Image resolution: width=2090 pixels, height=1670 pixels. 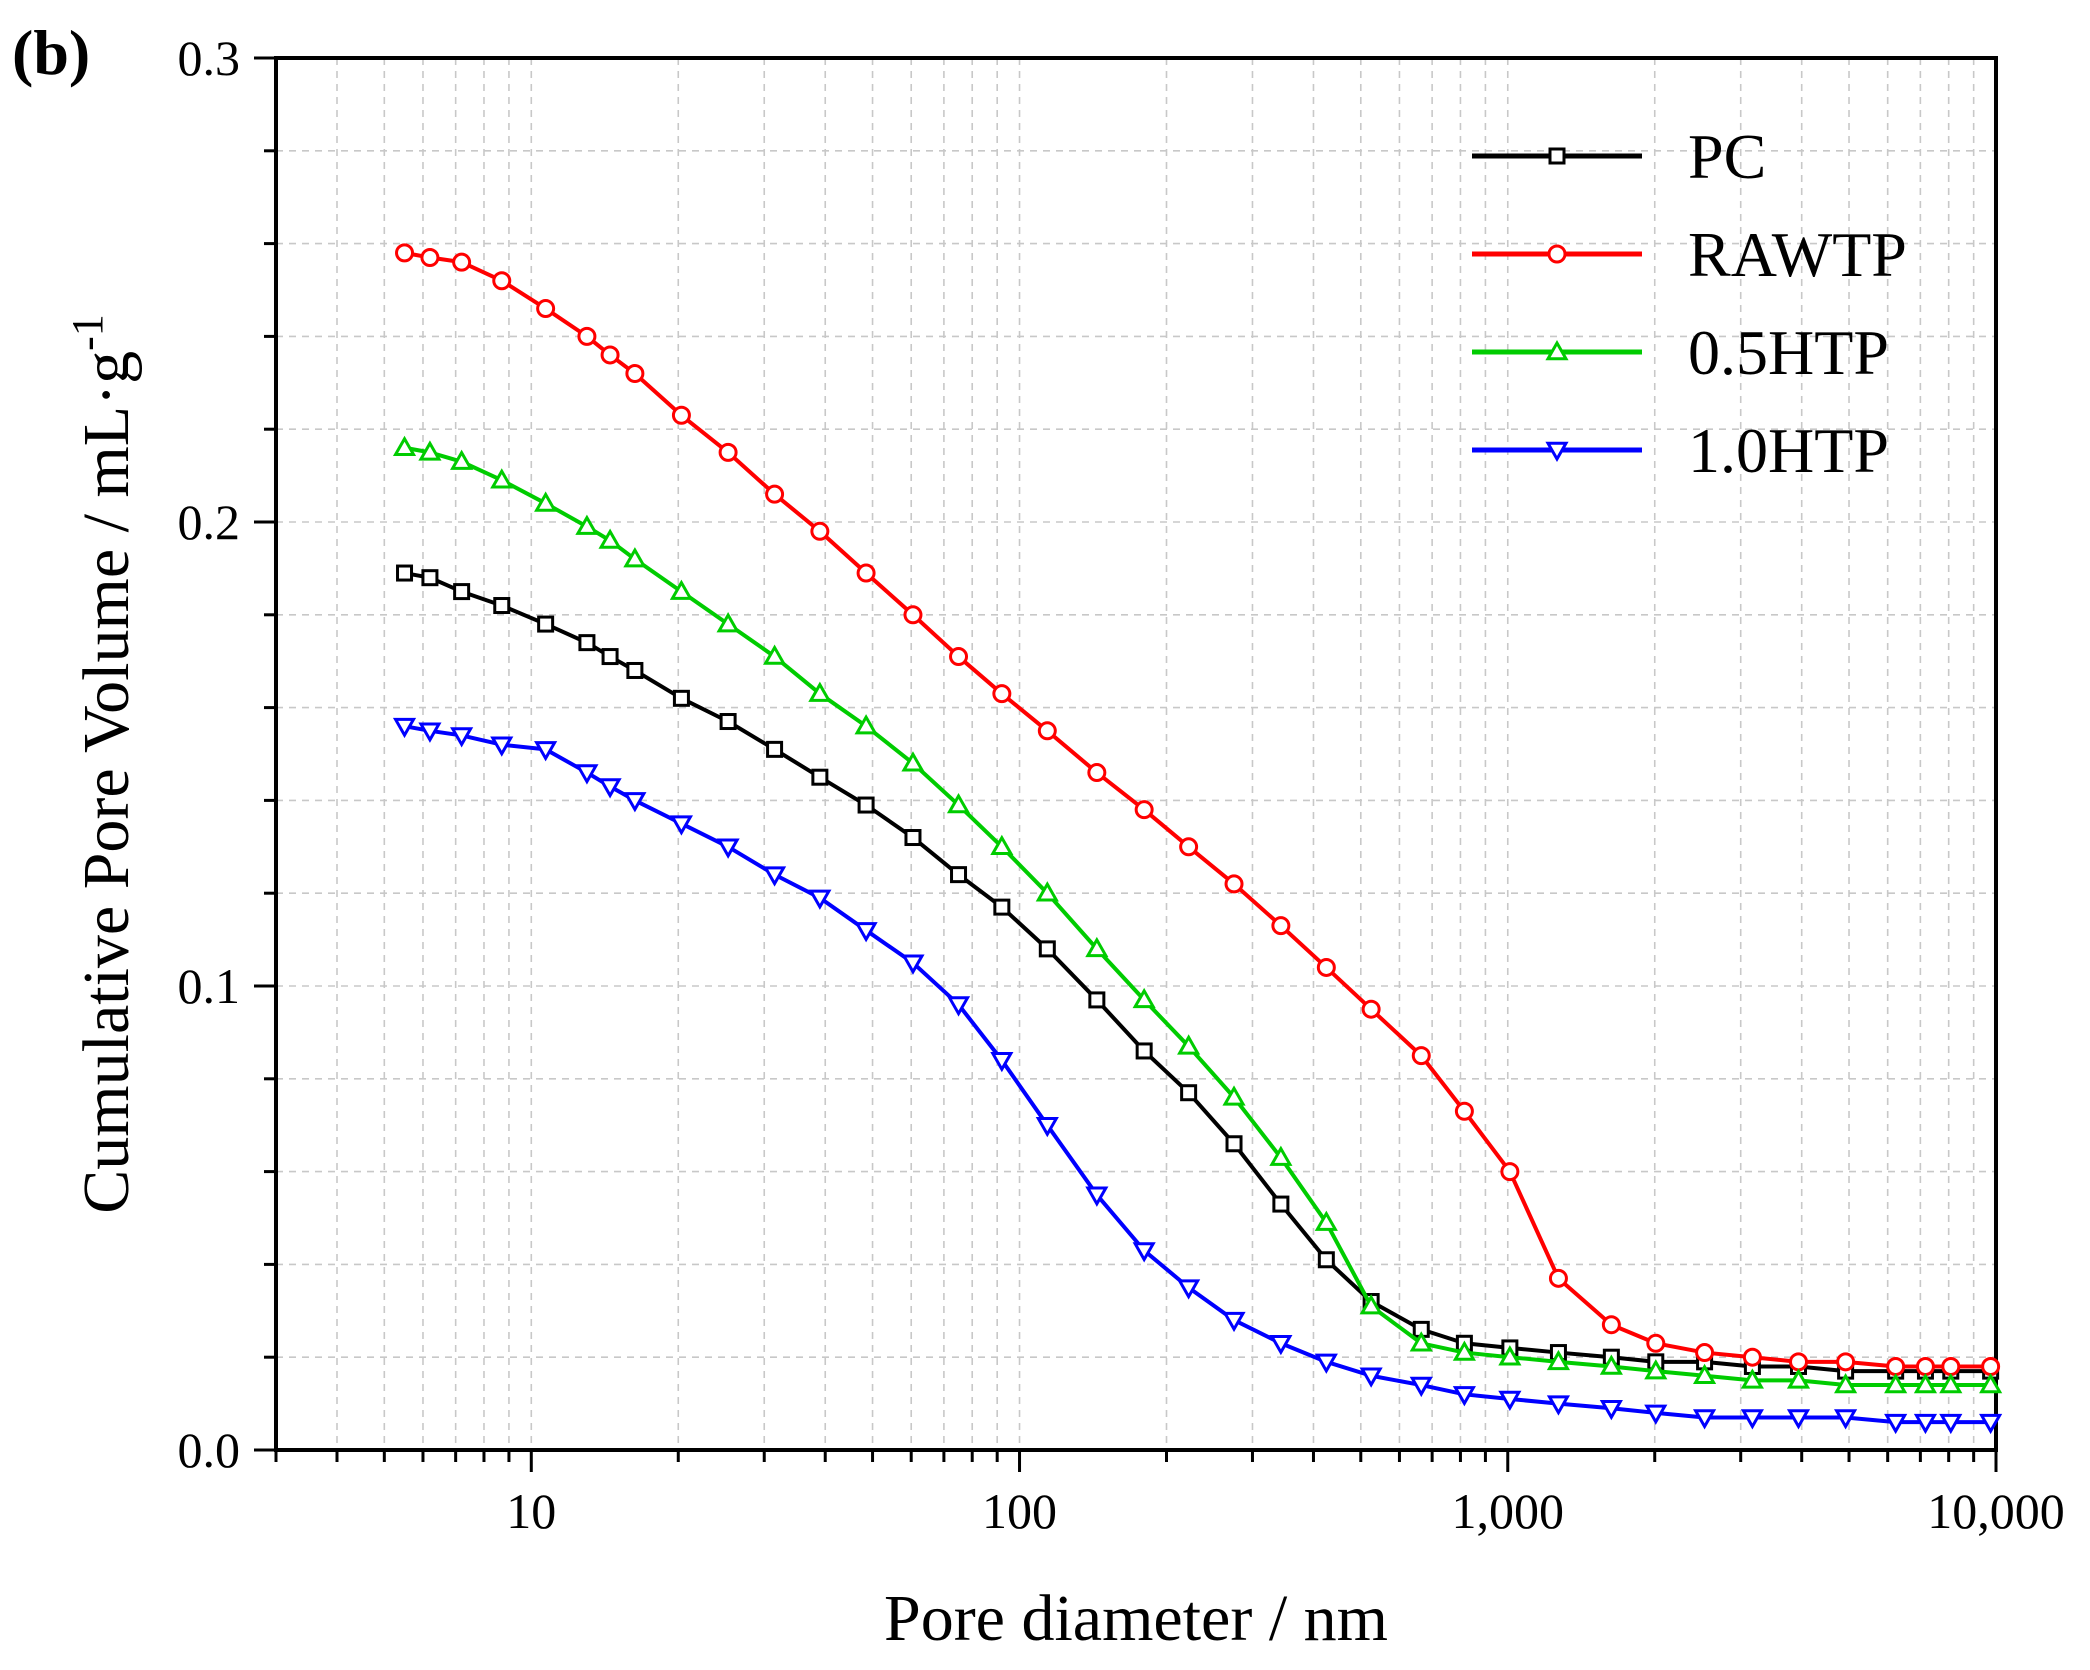 I want to click on legend-item: RAWTP, so click(x=1689, y=254).